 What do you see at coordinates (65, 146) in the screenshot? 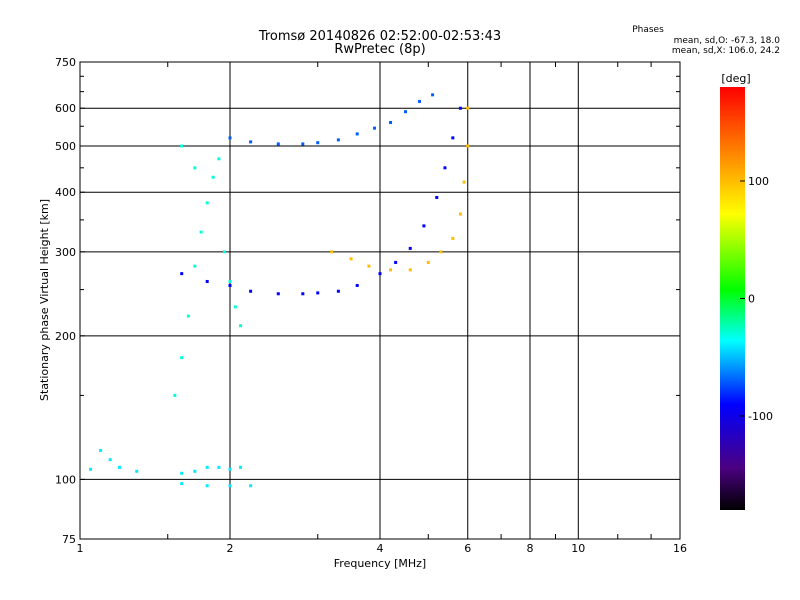
I see `y-tick-label: 500` at bounding box center [65, 146].